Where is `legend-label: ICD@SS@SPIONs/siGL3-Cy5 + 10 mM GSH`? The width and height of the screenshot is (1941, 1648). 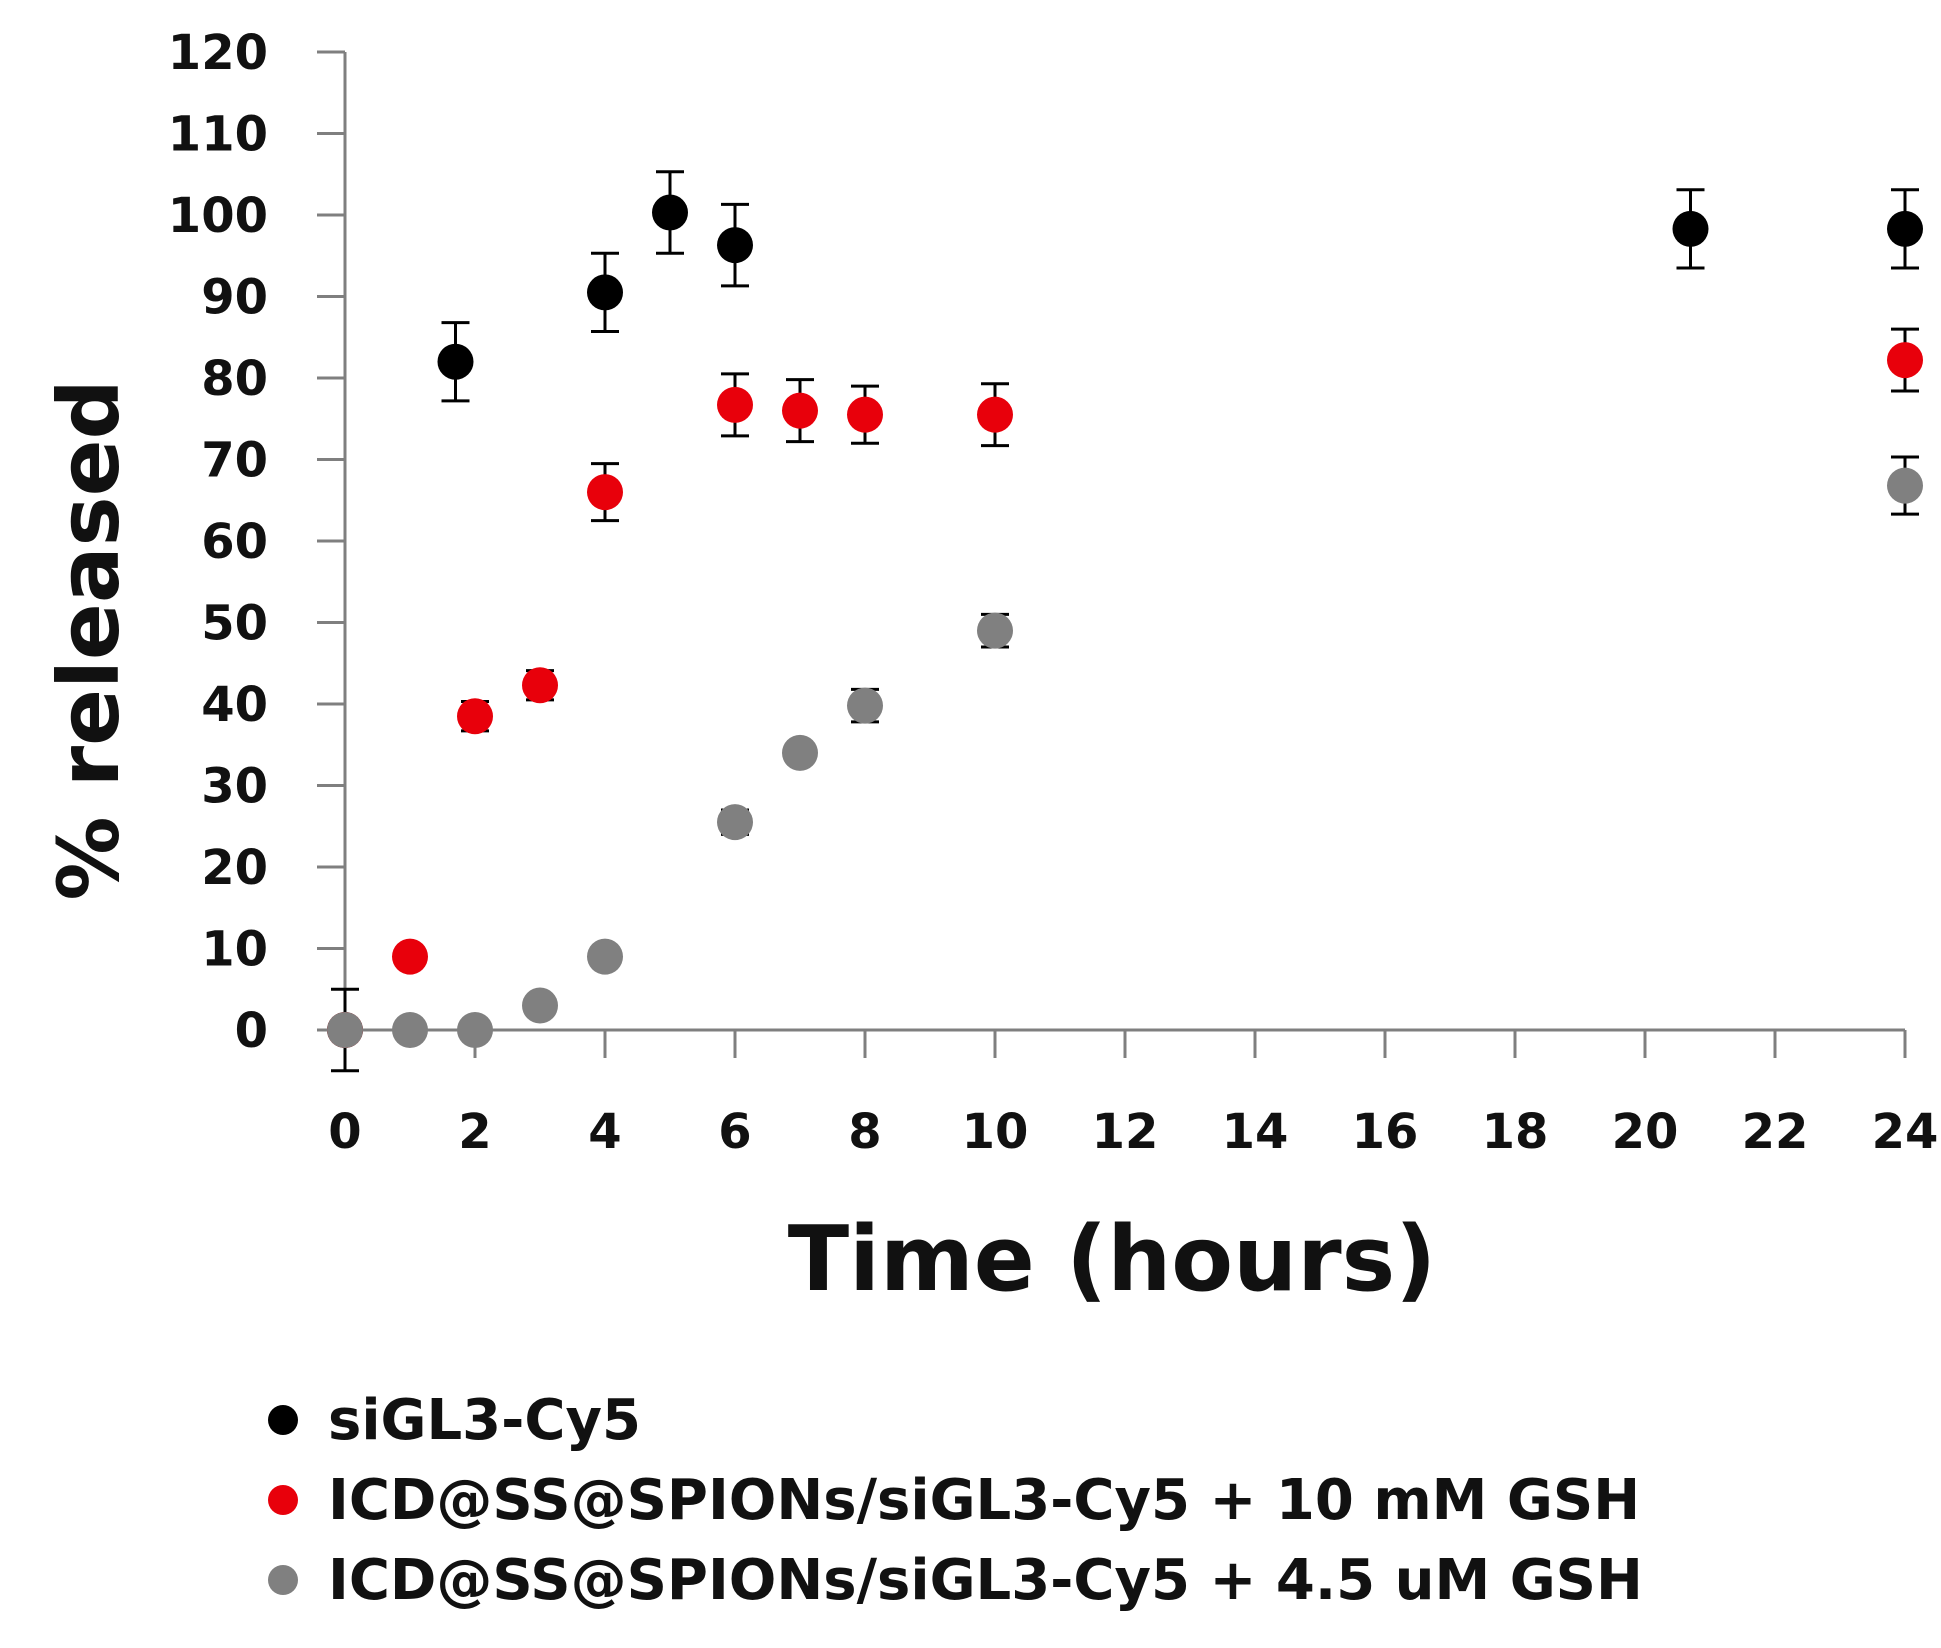
legend-label: ICD@SS@SPIONs/siGL3-Cy5 + 10 mM GSH is located at coordinates (984, 1500).